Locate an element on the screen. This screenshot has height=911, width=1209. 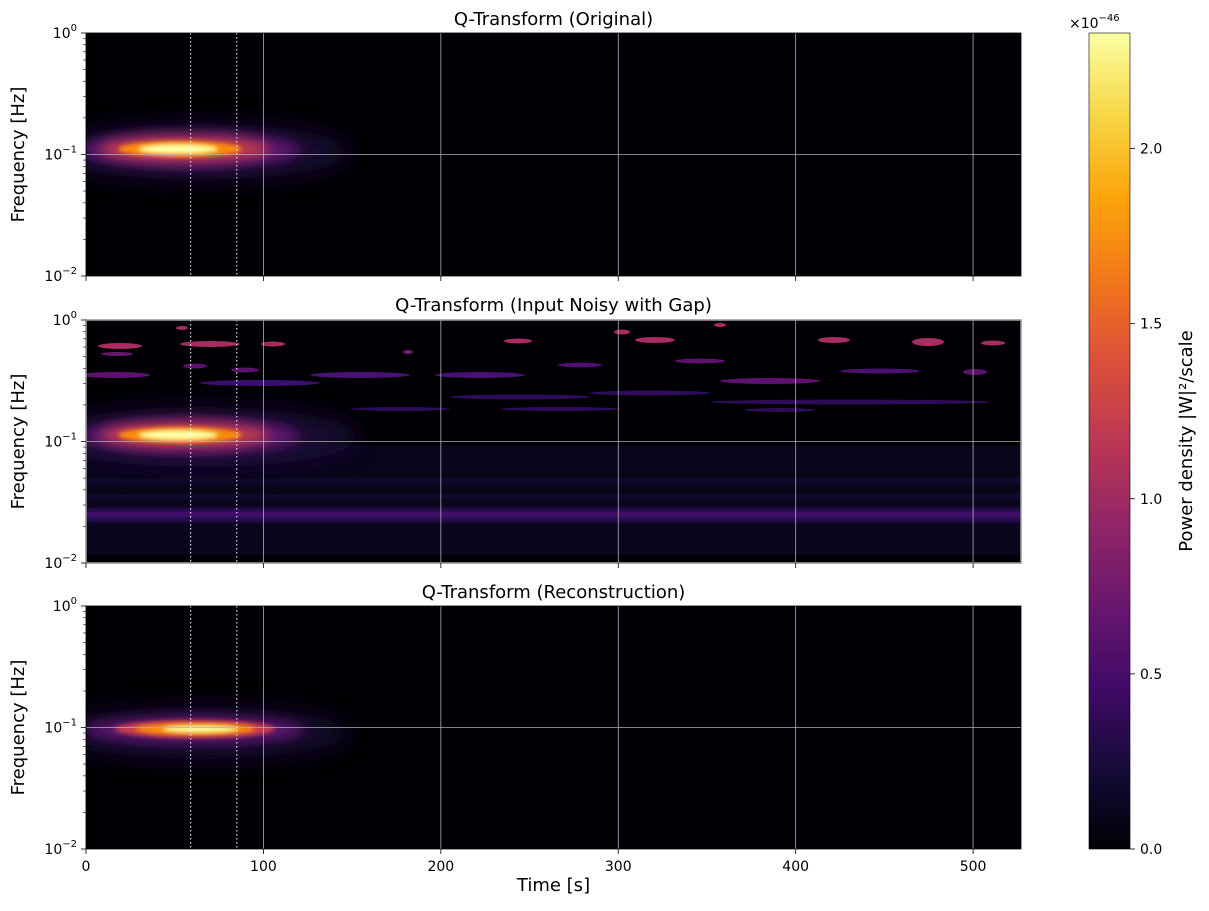
x-axis-label: Time [s] is located at coordinates (553, 885).